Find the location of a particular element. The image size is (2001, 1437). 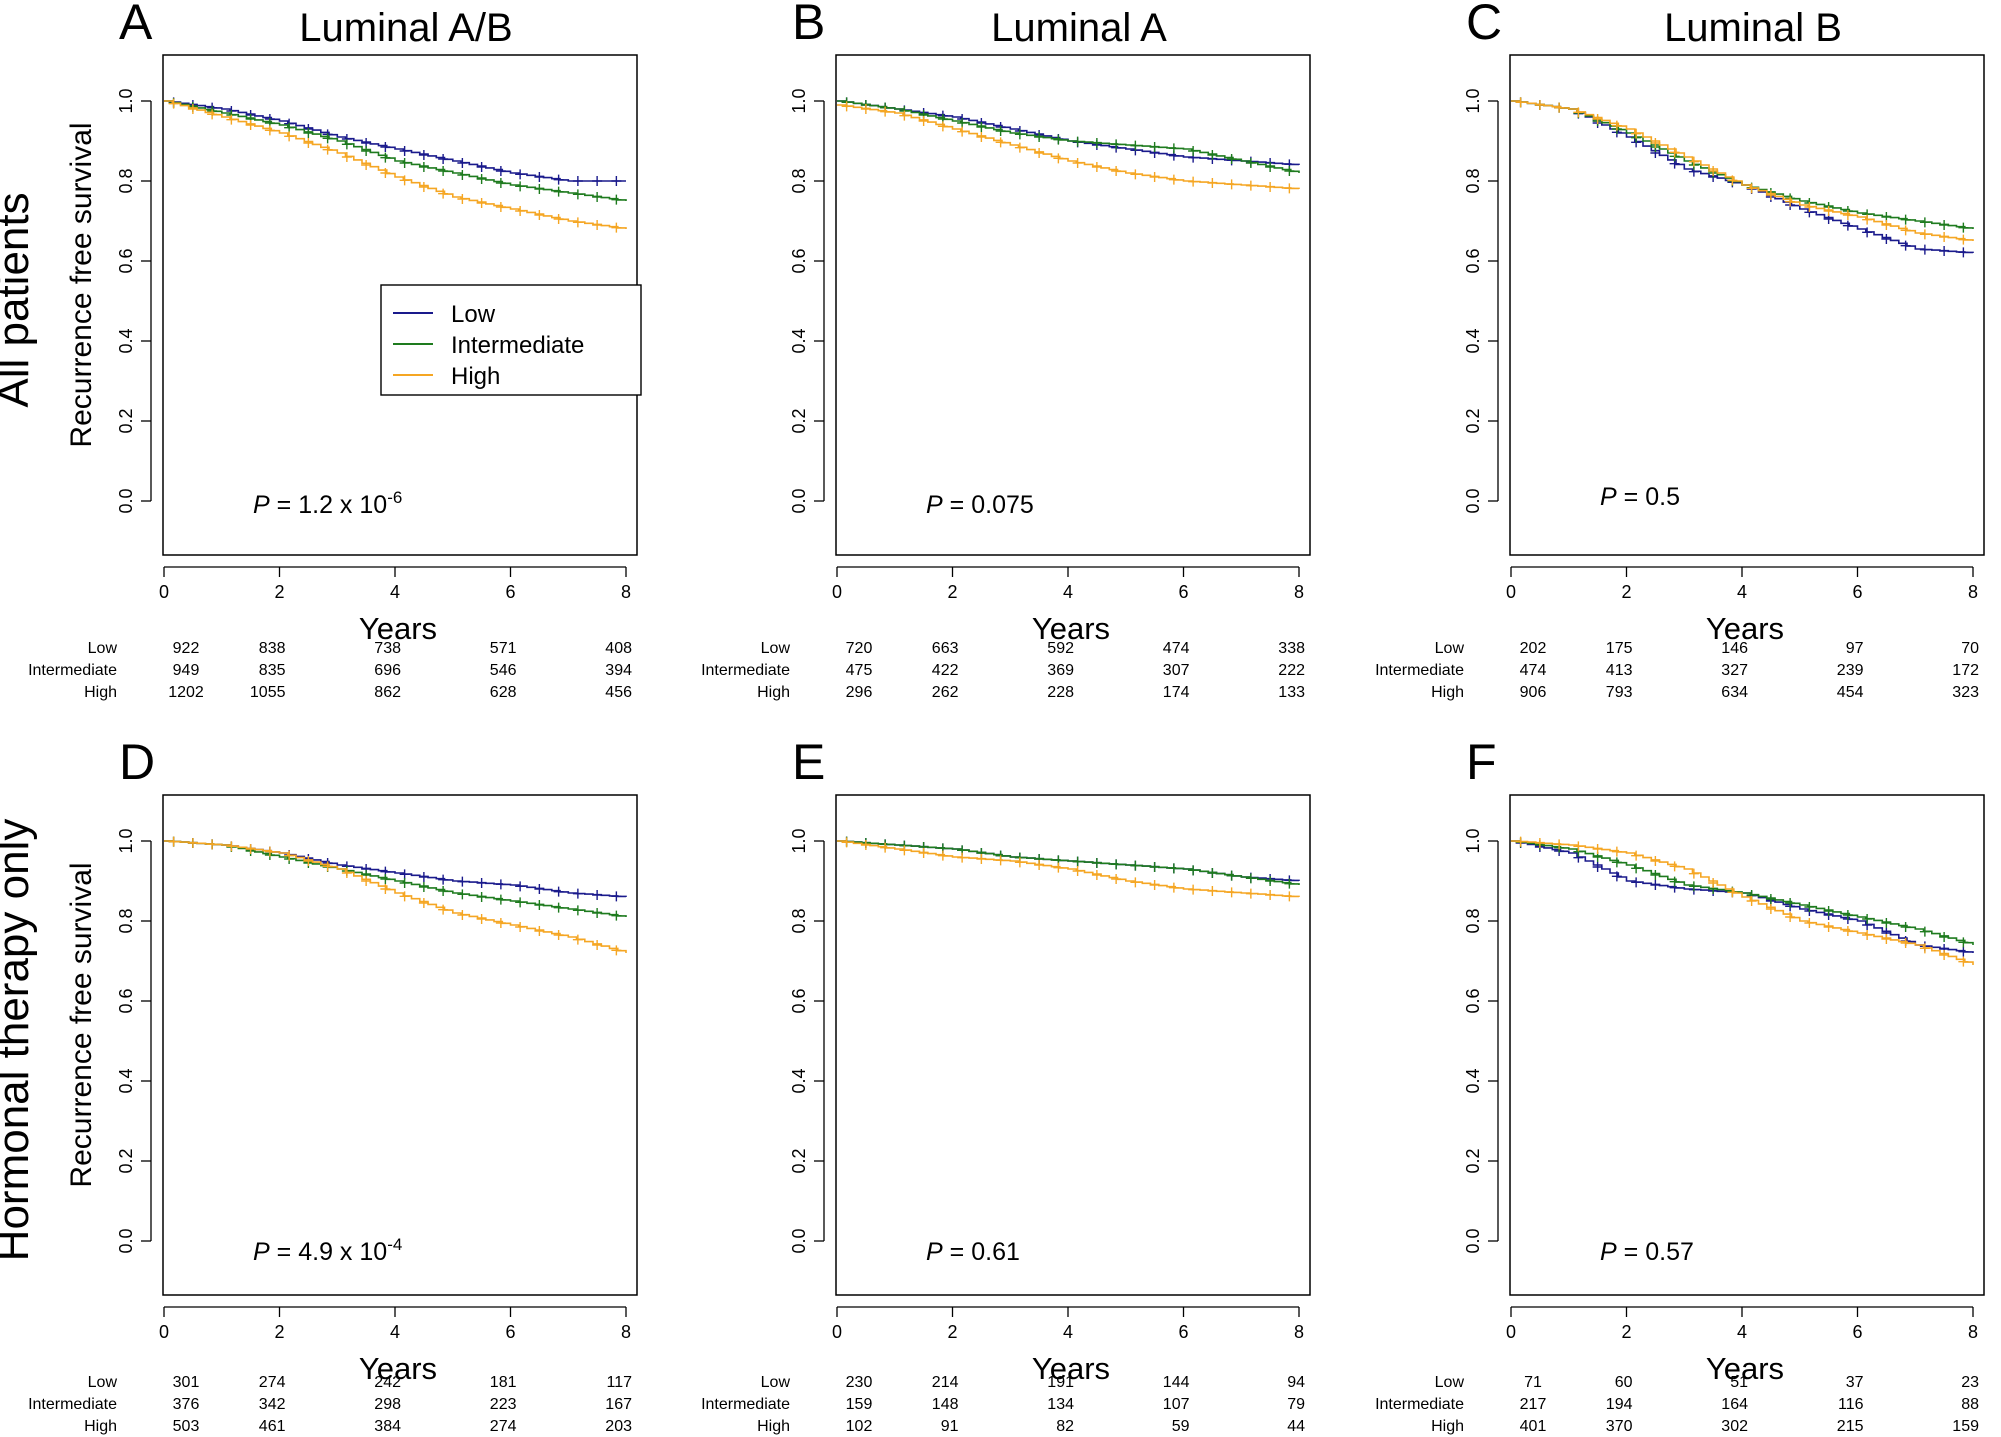

risk-count-a-intermediate-0: 949 is located at coordinates (186, 670).